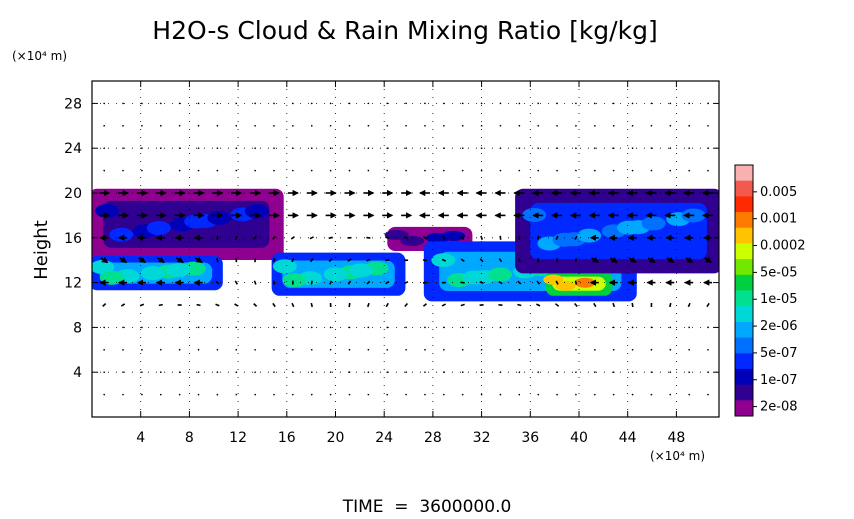 The width and height of the screenshot is (854, 519). I want to click on colorbar-frame, so click(744, 290).